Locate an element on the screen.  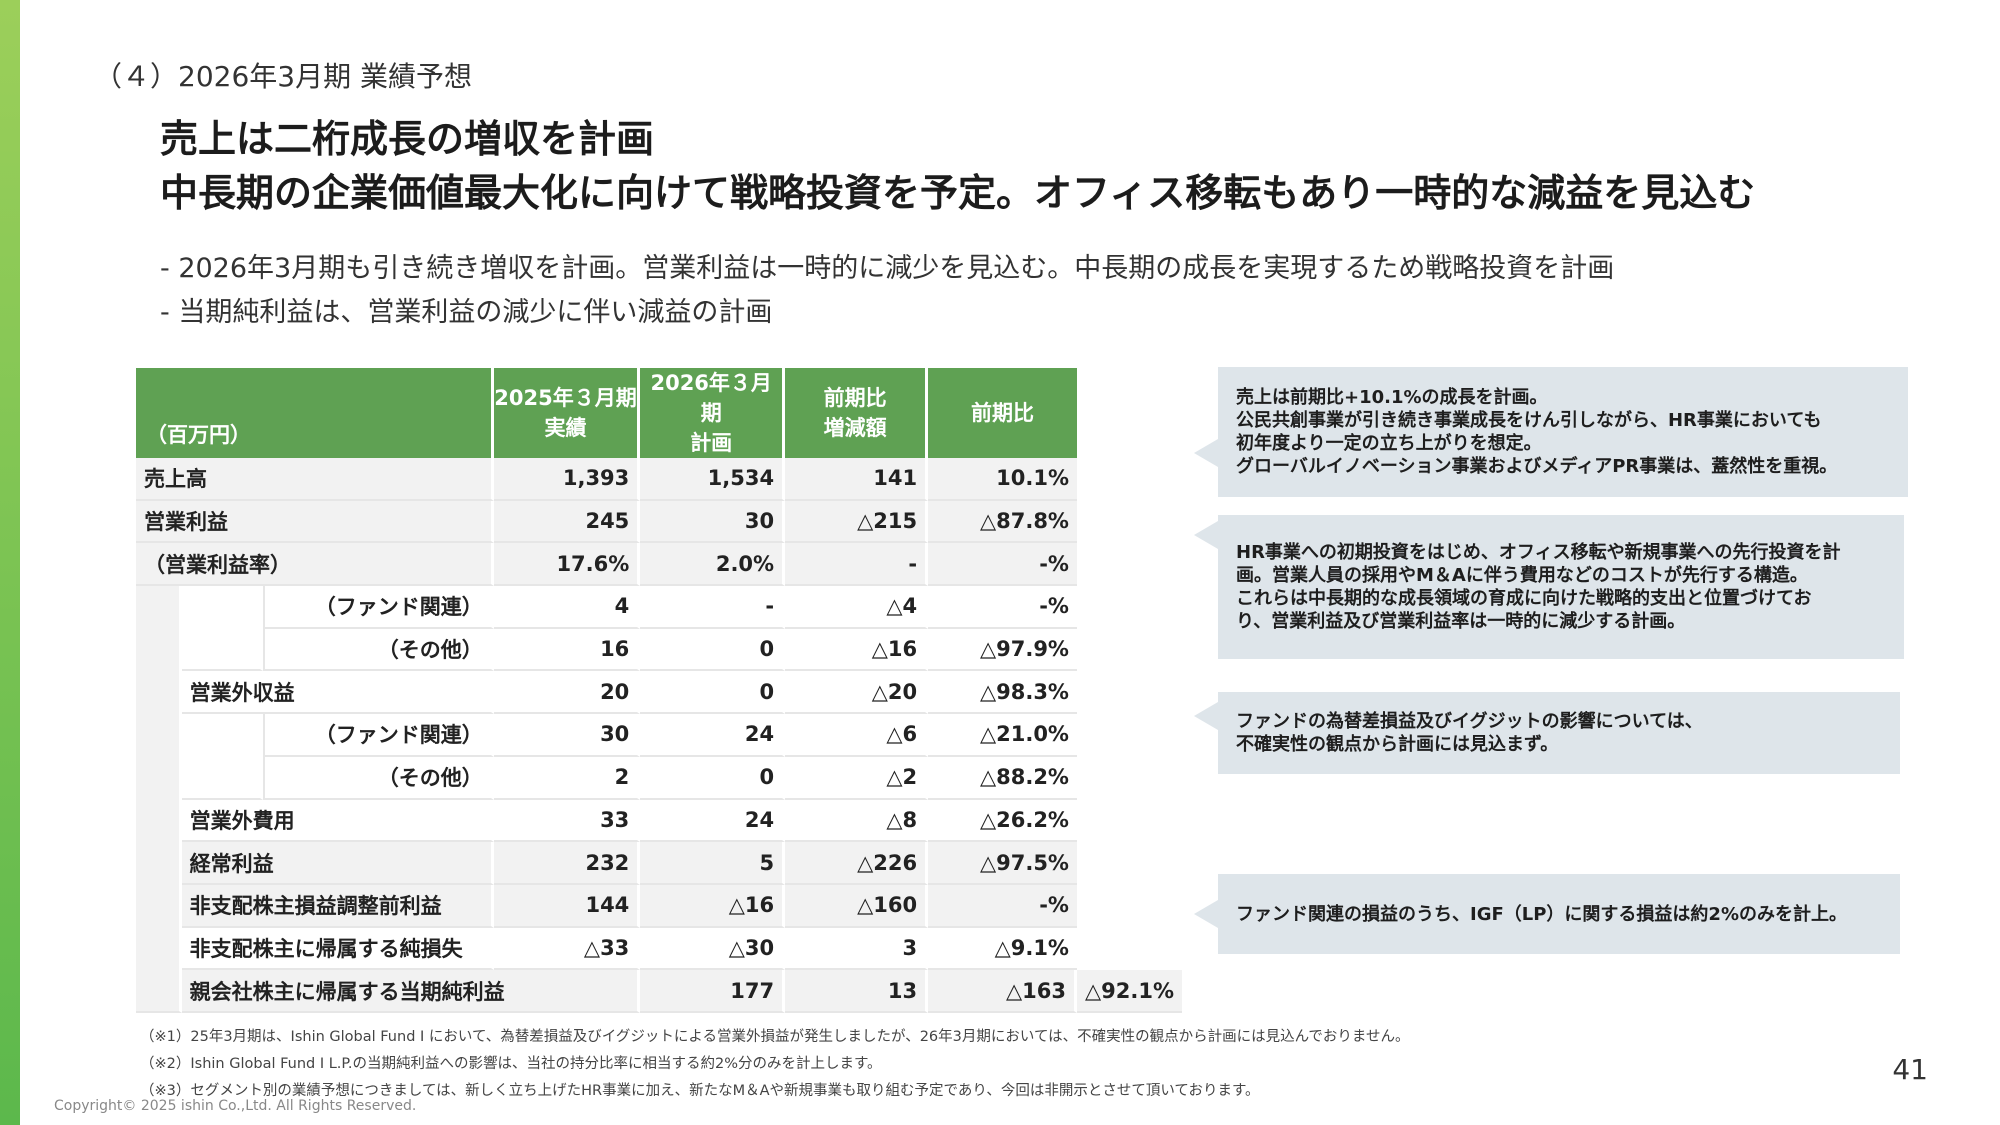
cell-value: 3 is located at coordinates (857, 949).